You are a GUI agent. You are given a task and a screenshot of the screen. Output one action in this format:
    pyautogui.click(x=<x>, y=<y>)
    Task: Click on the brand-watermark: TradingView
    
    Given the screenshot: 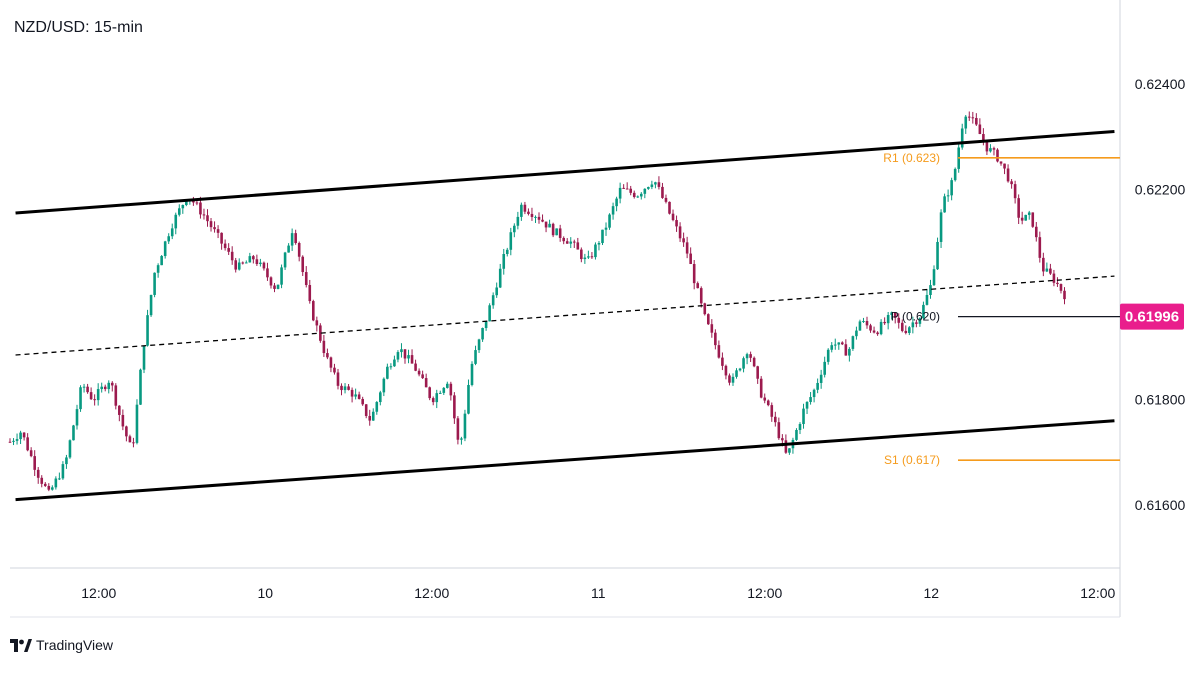 What is the action you would take?
    pyautogui.click(x=61, y=645)
    